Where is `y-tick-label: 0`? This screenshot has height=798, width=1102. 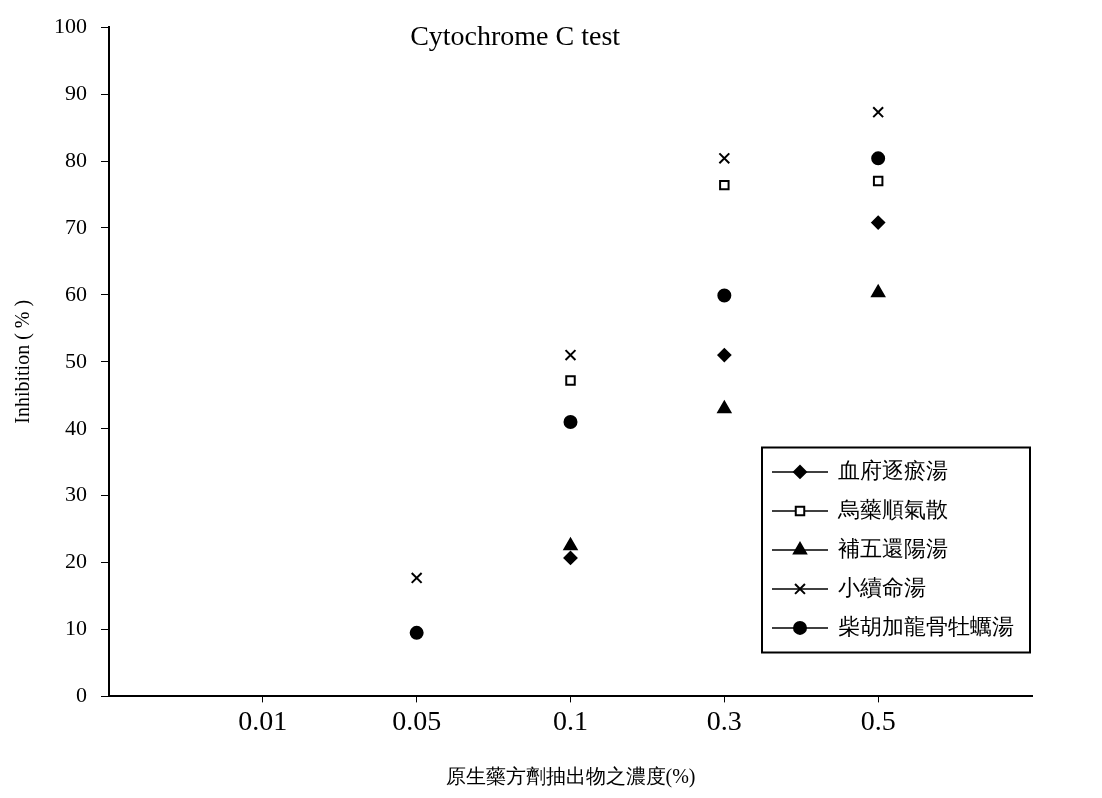 y-tick-label: 0 is located at coordinates (81, 695).